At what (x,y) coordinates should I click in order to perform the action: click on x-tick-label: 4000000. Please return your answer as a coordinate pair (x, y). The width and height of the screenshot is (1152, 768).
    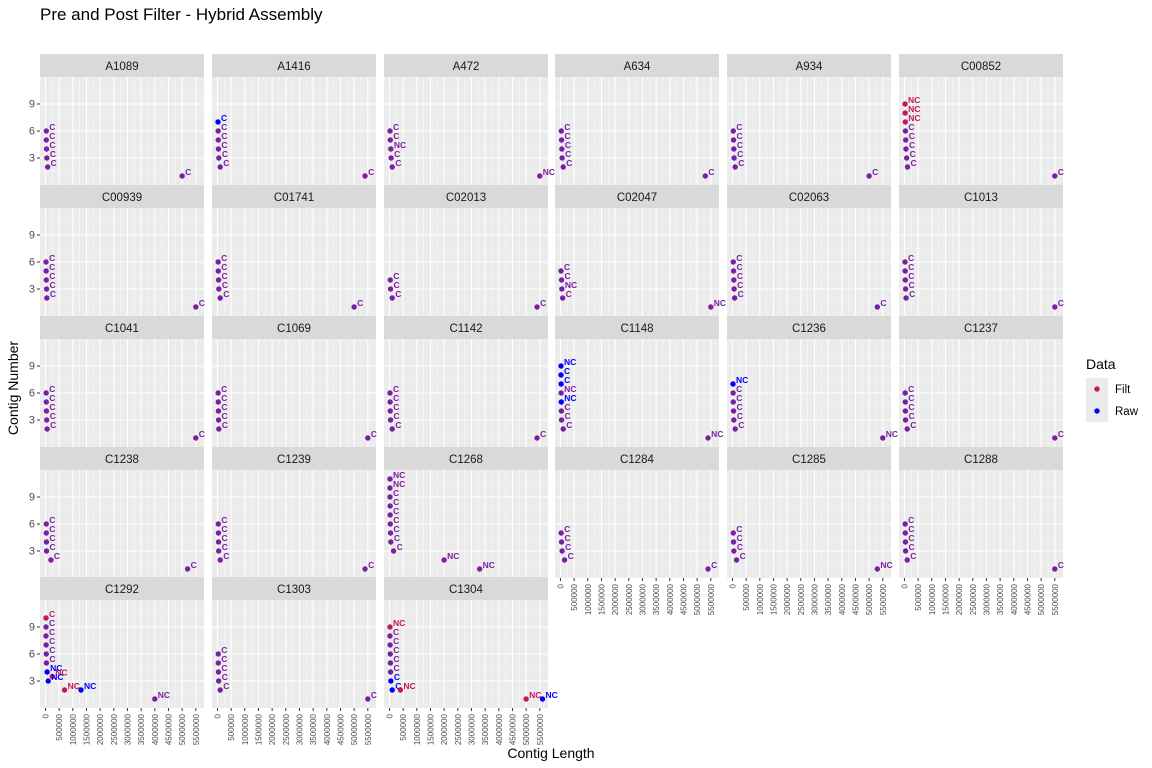
    Looking at the image, I should click on (670, 599).